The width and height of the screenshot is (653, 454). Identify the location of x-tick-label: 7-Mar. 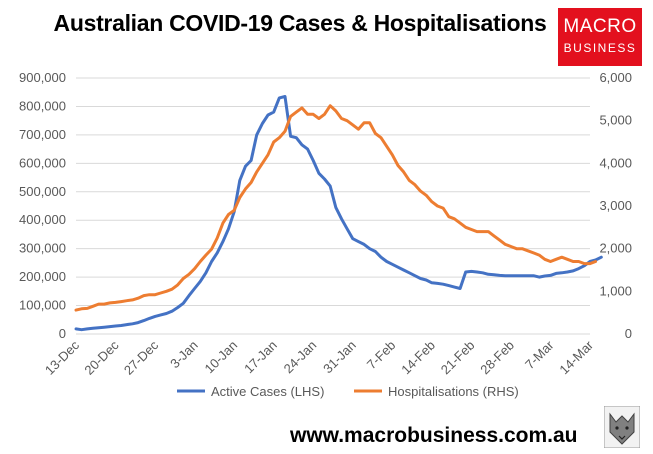
(539, 354).